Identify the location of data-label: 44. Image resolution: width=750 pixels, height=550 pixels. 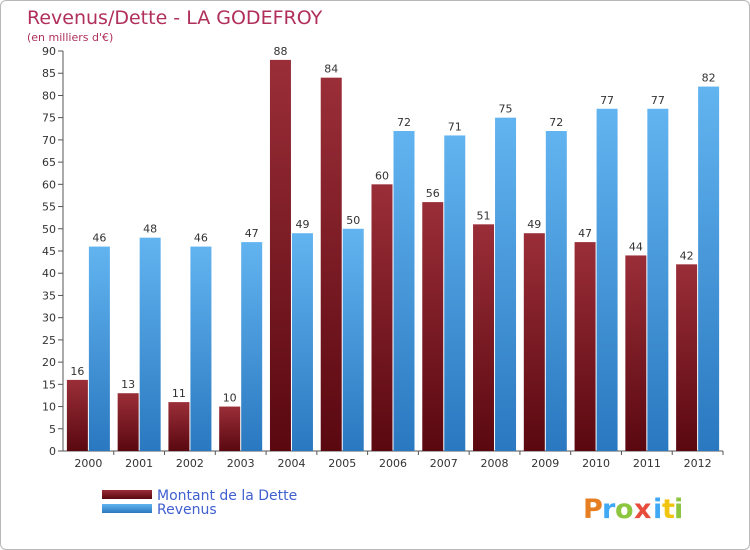
(636, 246).